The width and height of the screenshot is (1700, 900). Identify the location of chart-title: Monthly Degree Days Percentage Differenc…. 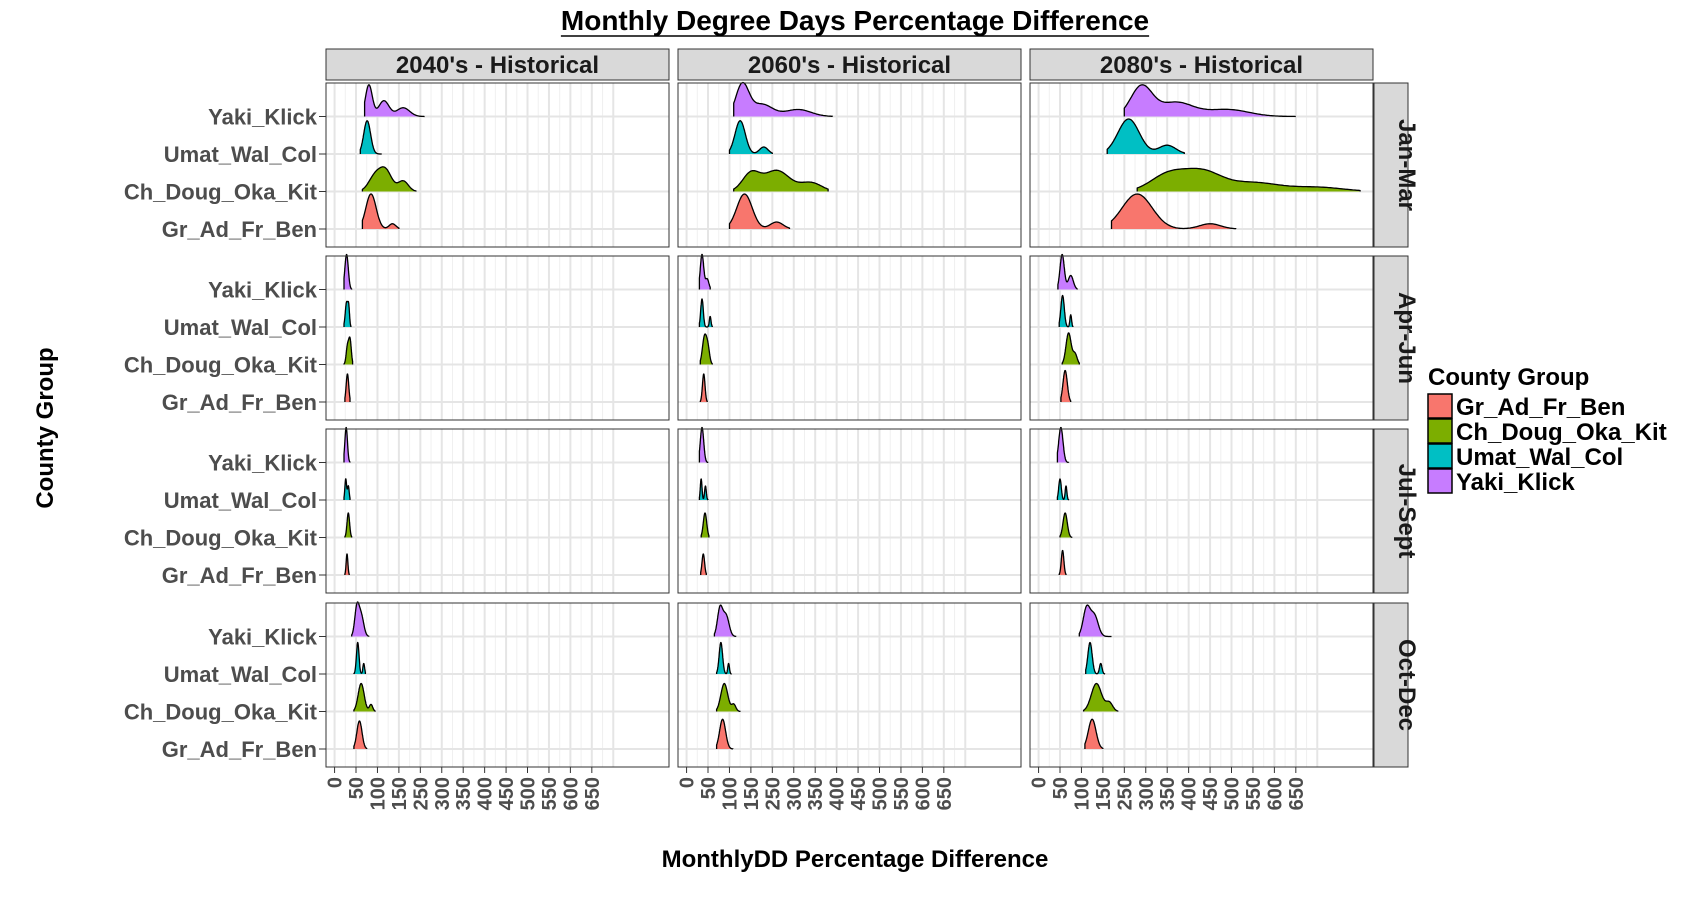
(855, 20).